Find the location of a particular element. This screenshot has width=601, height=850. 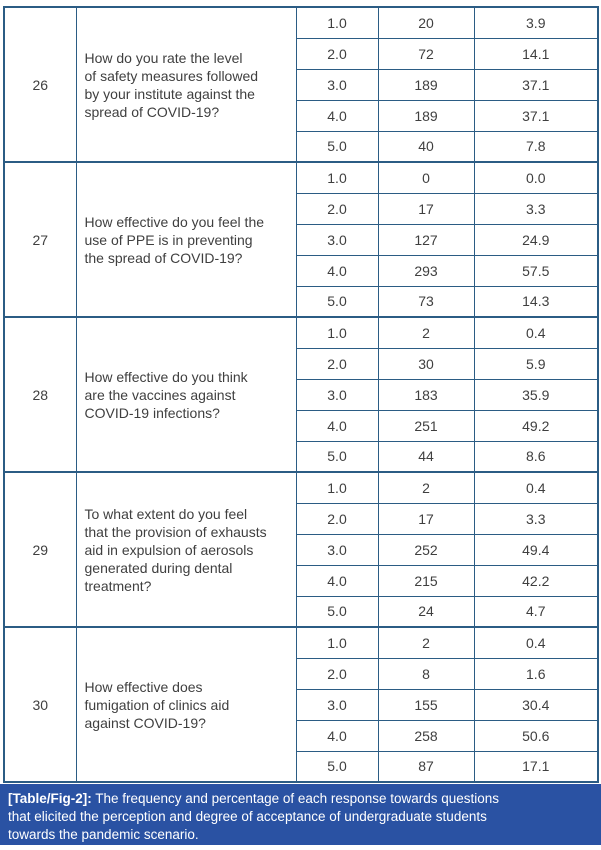

percentage-cell: 49.4 is located at coordinates (536, 549).